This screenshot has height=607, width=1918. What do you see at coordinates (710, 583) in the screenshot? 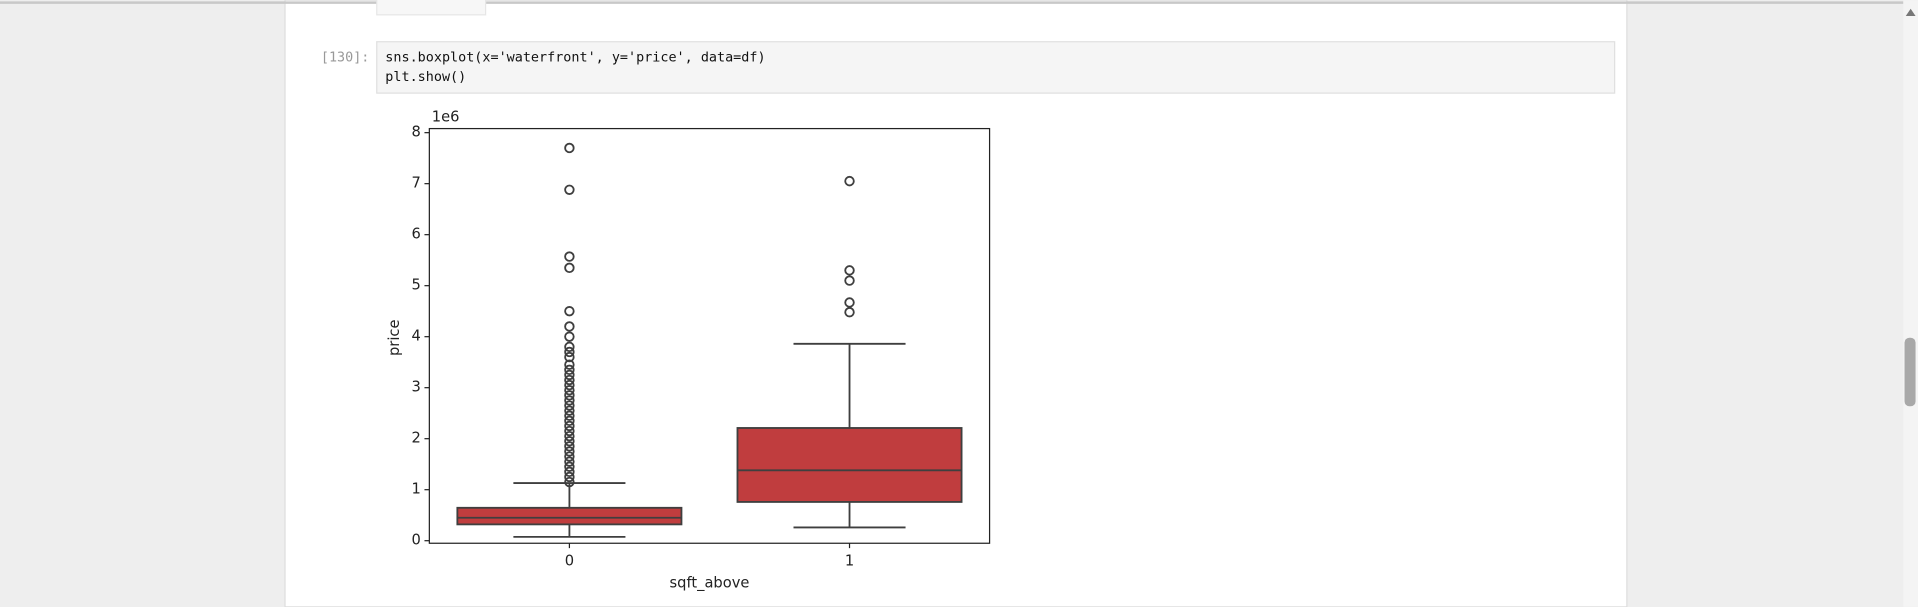
I see `x-axis-label: sqft_above` at bounding box center [710, 583].